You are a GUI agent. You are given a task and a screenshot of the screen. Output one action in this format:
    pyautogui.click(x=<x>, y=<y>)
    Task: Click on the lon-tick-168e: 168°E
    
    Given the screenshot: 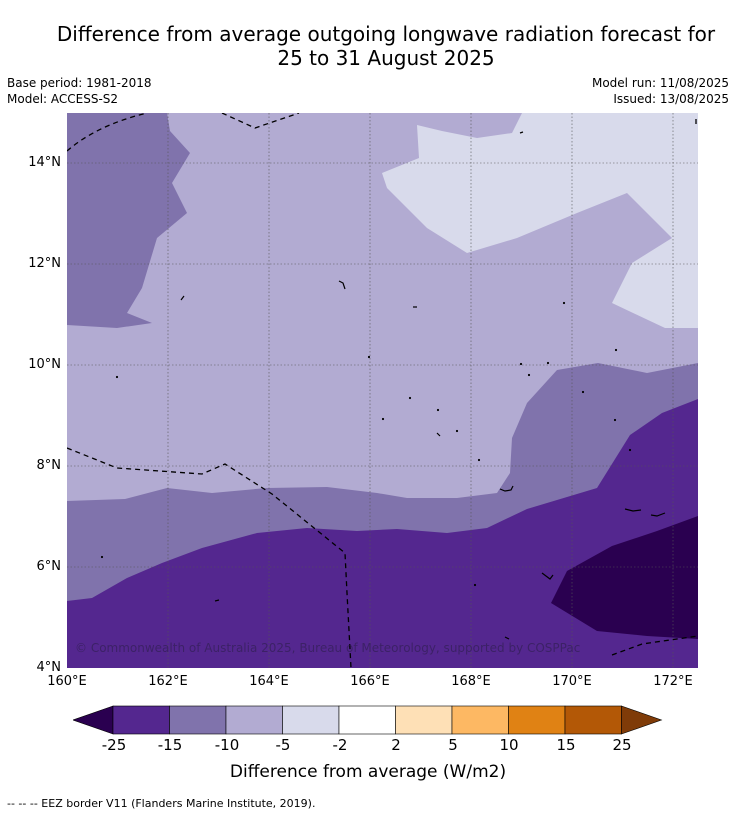 What is the action you would take?
    pyautogui.click(x=471, y=681)
    